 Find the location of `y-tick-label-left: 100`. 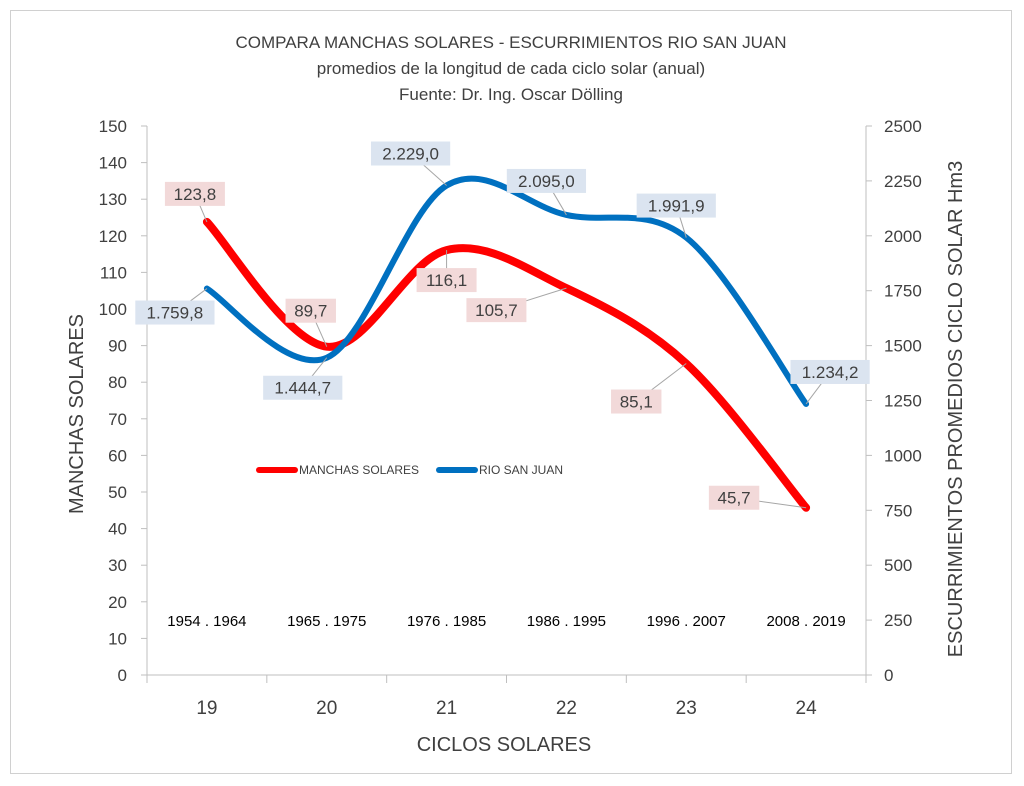

y-tick-label-left: 100 is located at coordinates (113, 309).